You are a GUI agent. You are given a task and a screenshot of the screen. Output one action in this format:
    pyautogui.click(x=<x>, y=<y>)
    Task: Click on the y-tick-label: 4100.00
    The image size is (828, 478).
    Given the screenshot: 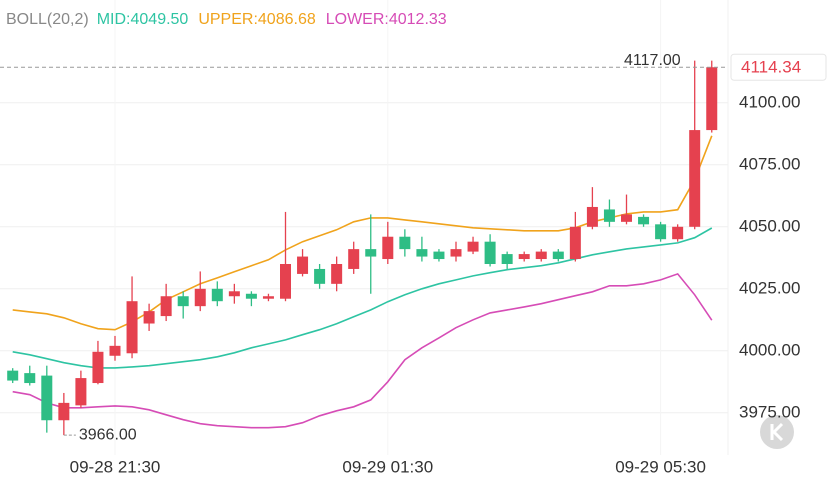 What is the action you would take?
    pyautogui.click(x=769, y=101)
    